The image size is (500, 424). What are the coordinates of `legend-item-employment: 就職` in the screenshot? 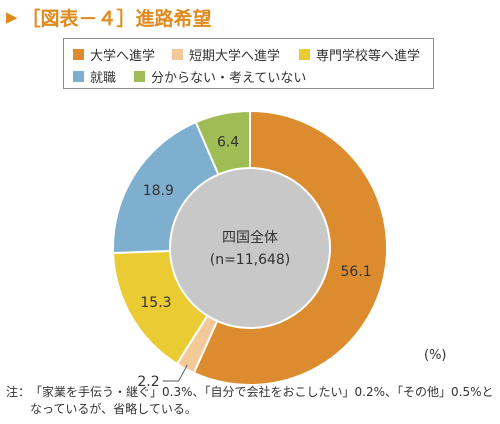 It's located at (94, 76).